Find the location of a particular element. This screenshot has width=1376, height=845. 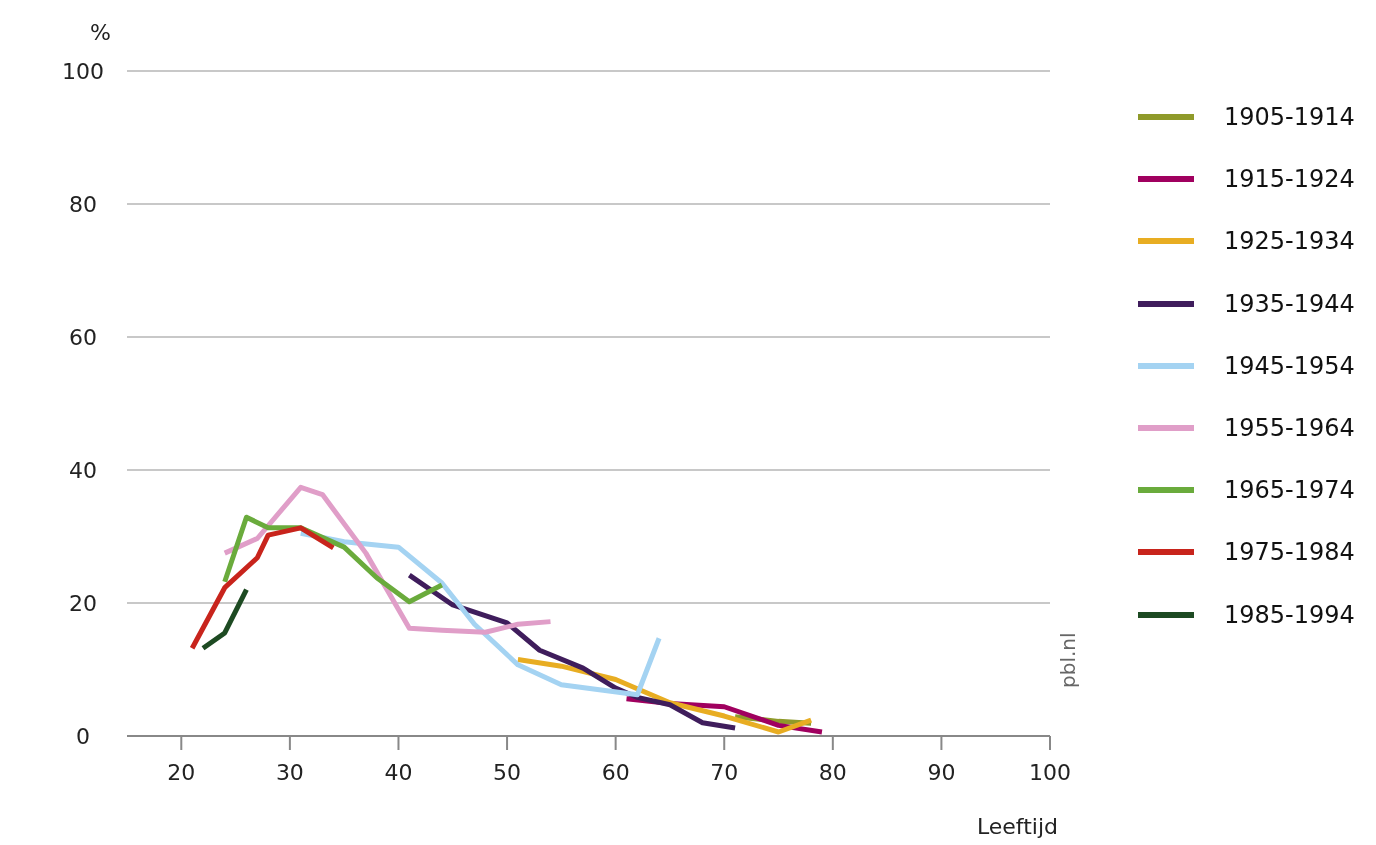

y-tick-label: 0 is located at coordinates (83, 736).